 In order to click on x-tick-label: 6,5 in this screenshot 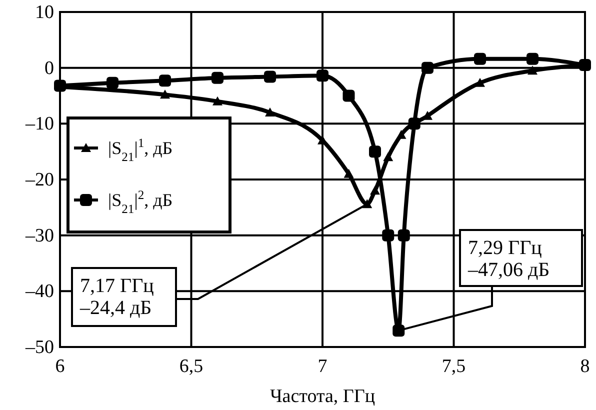, I will do `click(191, 366)`.